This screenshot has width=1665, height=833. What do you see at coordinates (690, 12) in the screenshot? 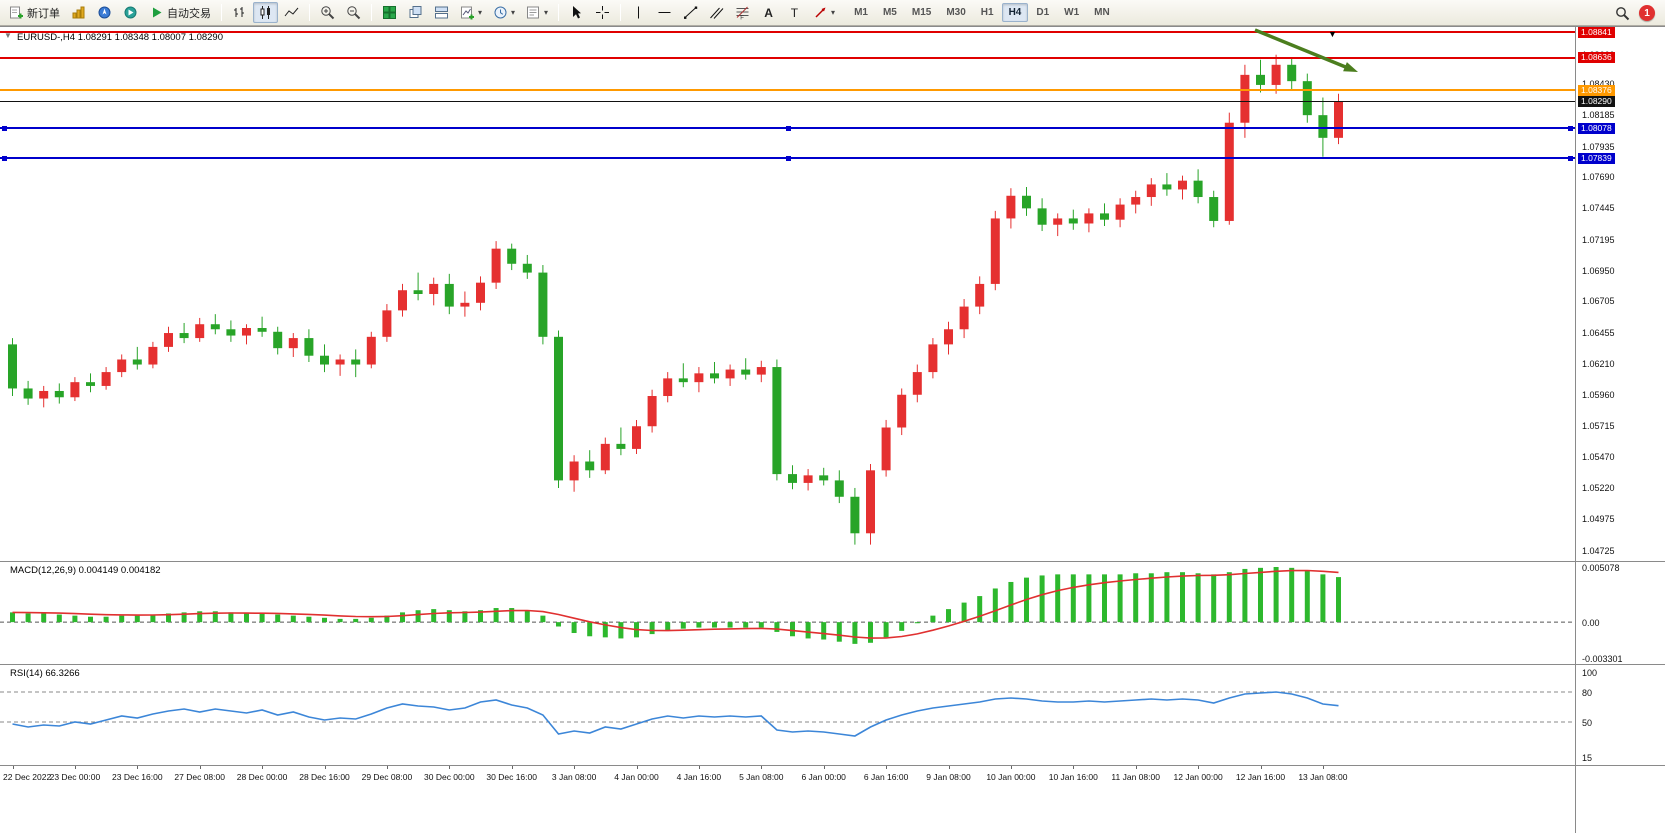
I see `trendline-button` at bounding box center [690, 12].